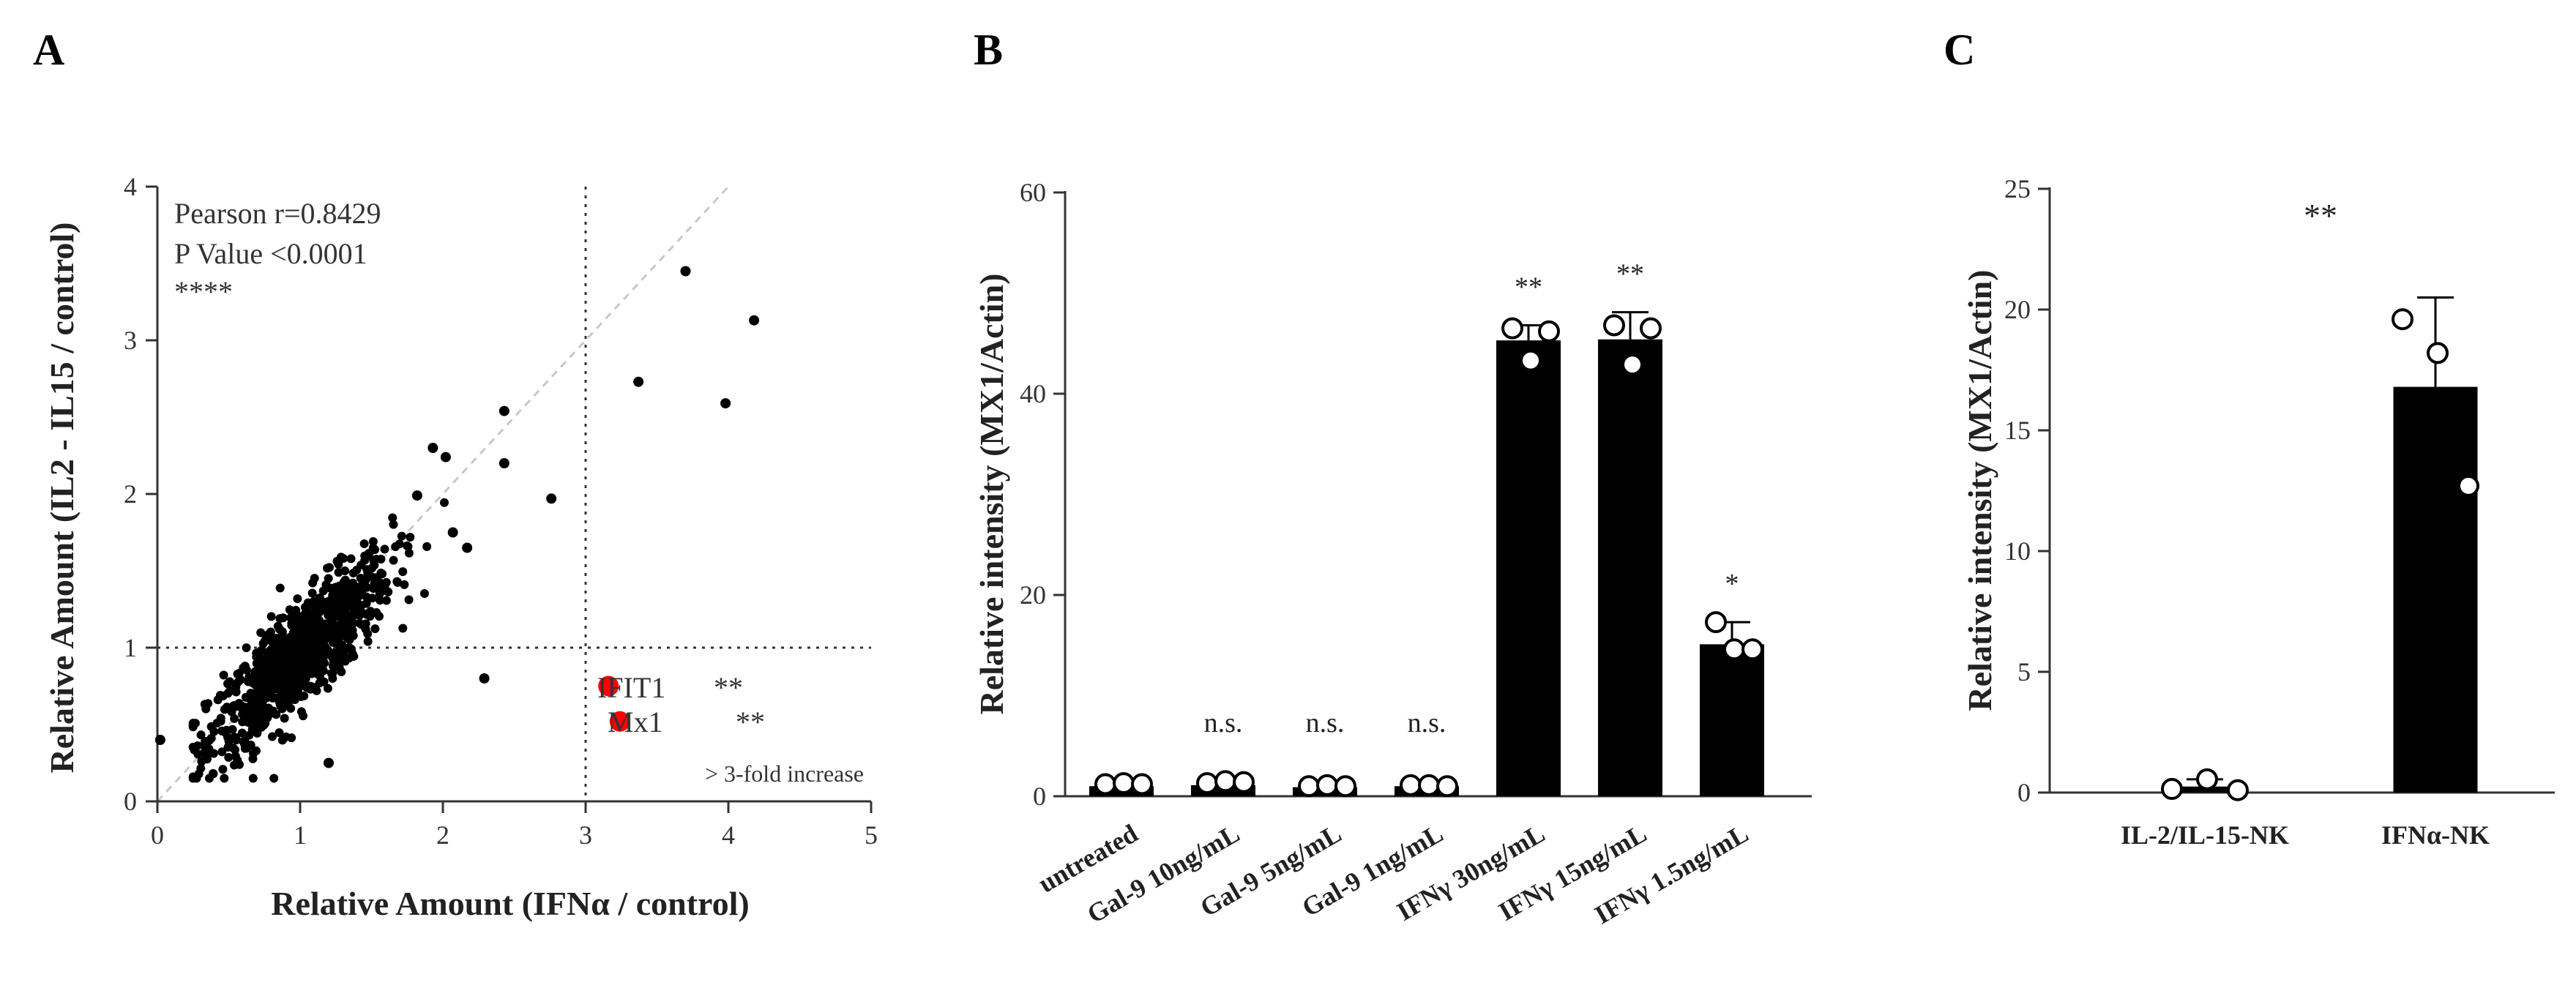  What do you see at coordinates (988, 50) in the screenshot?
I see `panel-letter-b: B` at bounding box center [988, 50].